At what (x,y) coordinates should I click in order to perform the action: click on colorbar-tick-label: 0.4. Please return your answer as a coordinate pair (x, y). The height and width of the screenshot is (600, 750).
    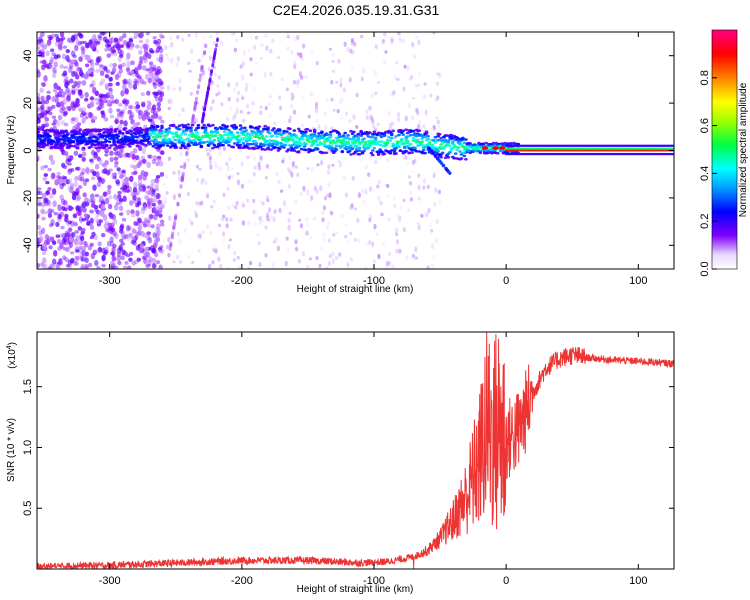
    Looking at the image, I should click on (705, 173).